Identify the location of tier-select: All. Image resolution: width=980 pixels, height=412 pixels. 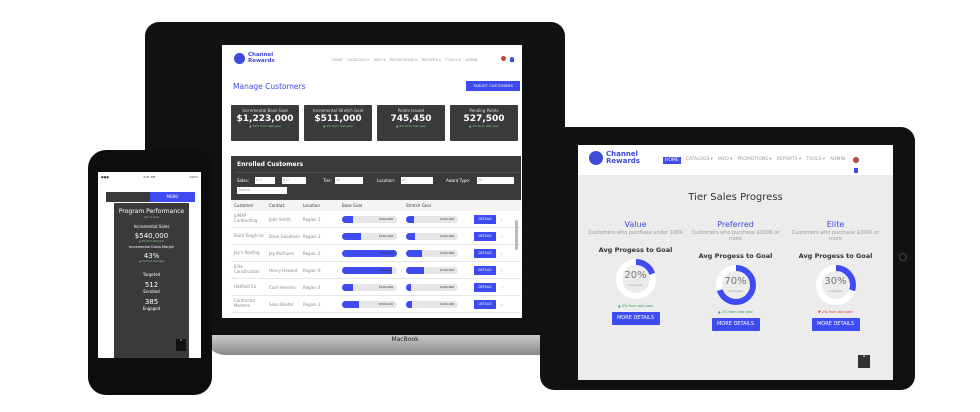
(349, 180).